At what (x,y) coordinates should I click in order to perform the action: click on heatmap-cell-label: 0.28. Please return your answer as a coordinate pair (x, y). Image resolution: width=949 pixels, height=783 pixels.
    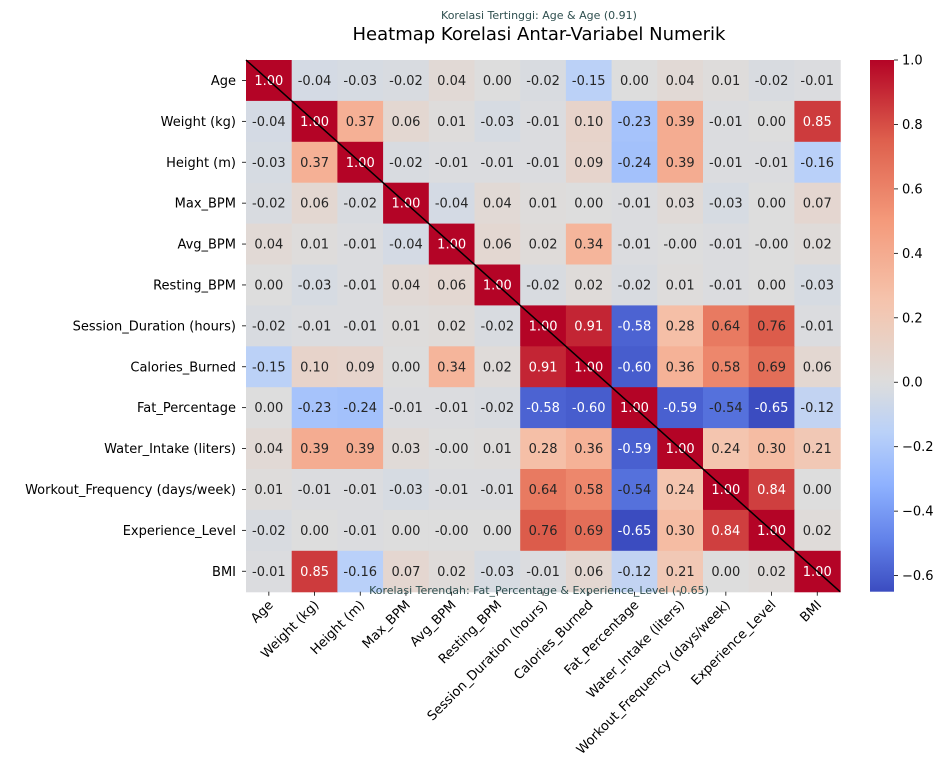
    Looking at the image, I should click on (680, 326).